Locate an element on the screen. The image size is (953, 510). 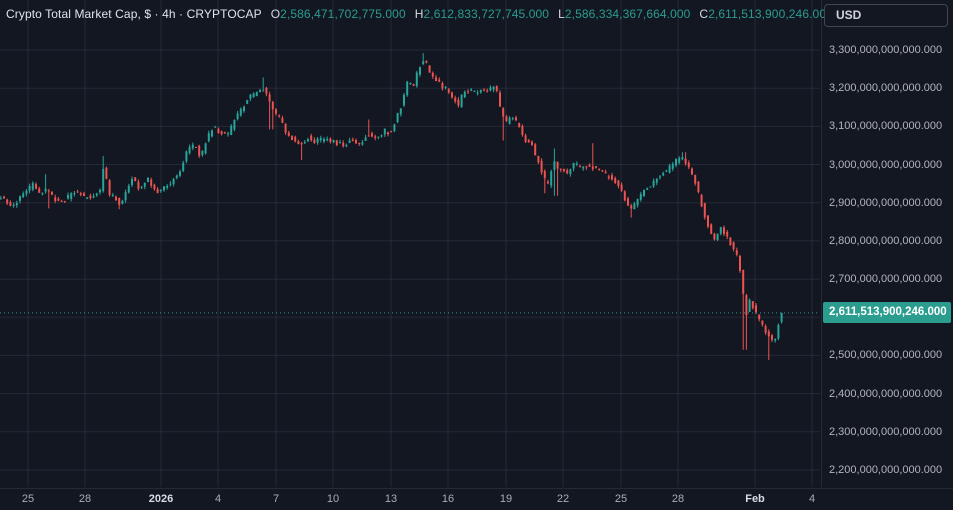
time-tick-label: 7 is located at coordinates (276, 499).